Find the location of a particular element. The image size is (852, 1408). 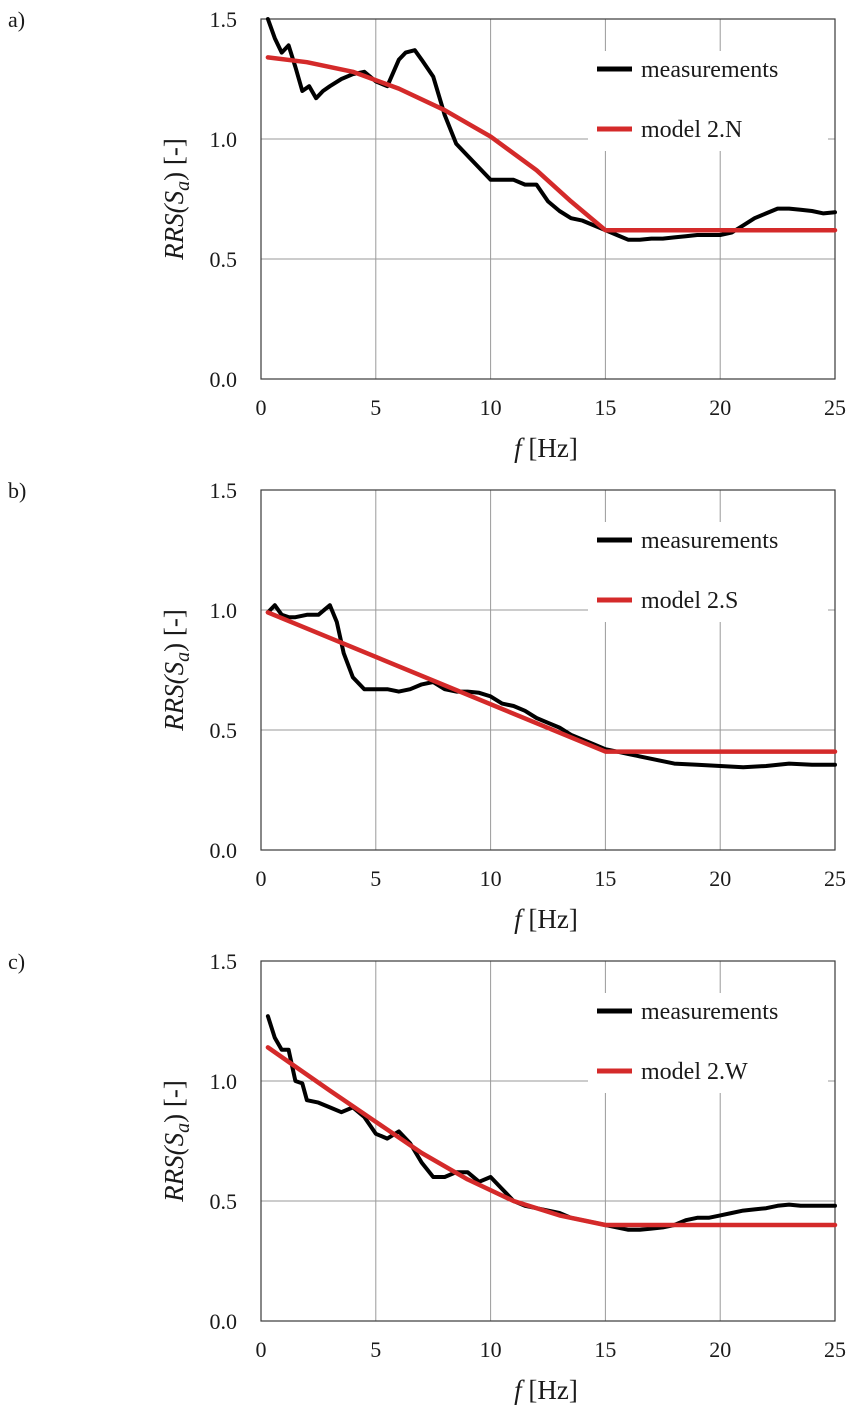

legend-label: model 2.N is located at coordinates (691, 130).